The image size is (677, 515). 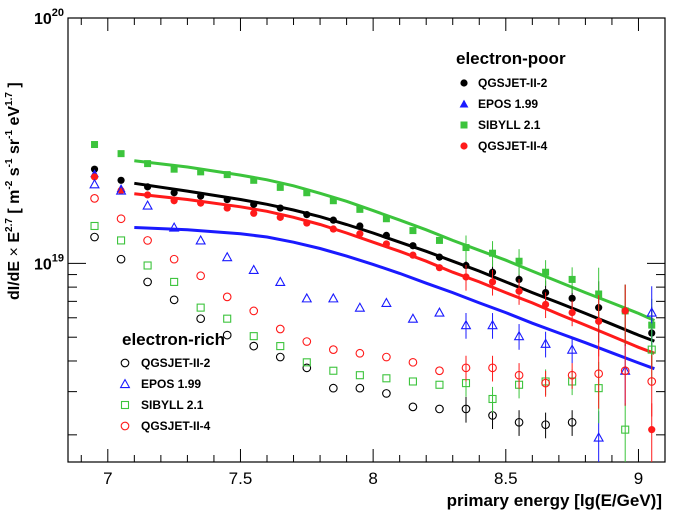 I want to click on y-axis-title-bracket-close: ], so click(x=14, y=87).